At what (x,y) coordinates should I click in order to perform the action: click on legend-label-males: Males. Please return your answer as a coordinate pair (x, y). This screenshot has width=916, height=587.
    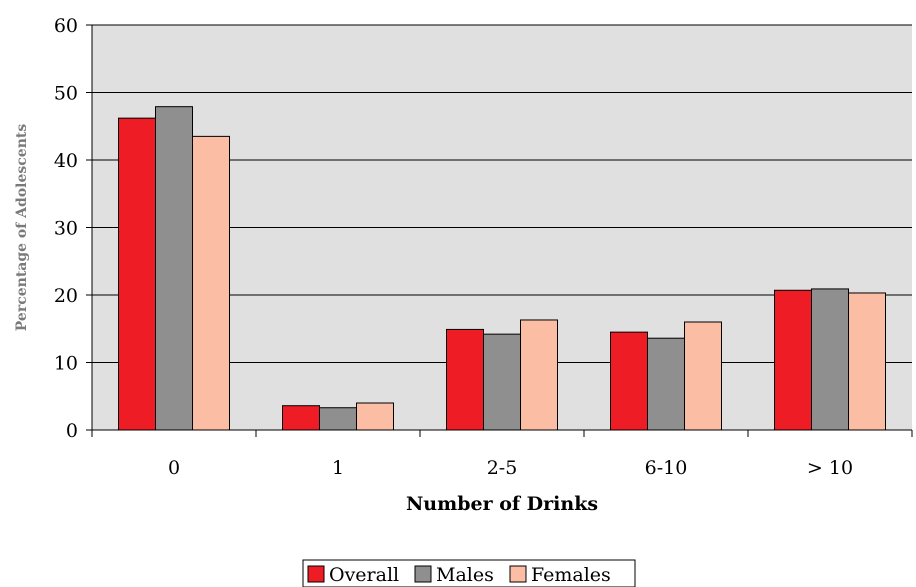
    Looking at the image, I should click on (465, 575).